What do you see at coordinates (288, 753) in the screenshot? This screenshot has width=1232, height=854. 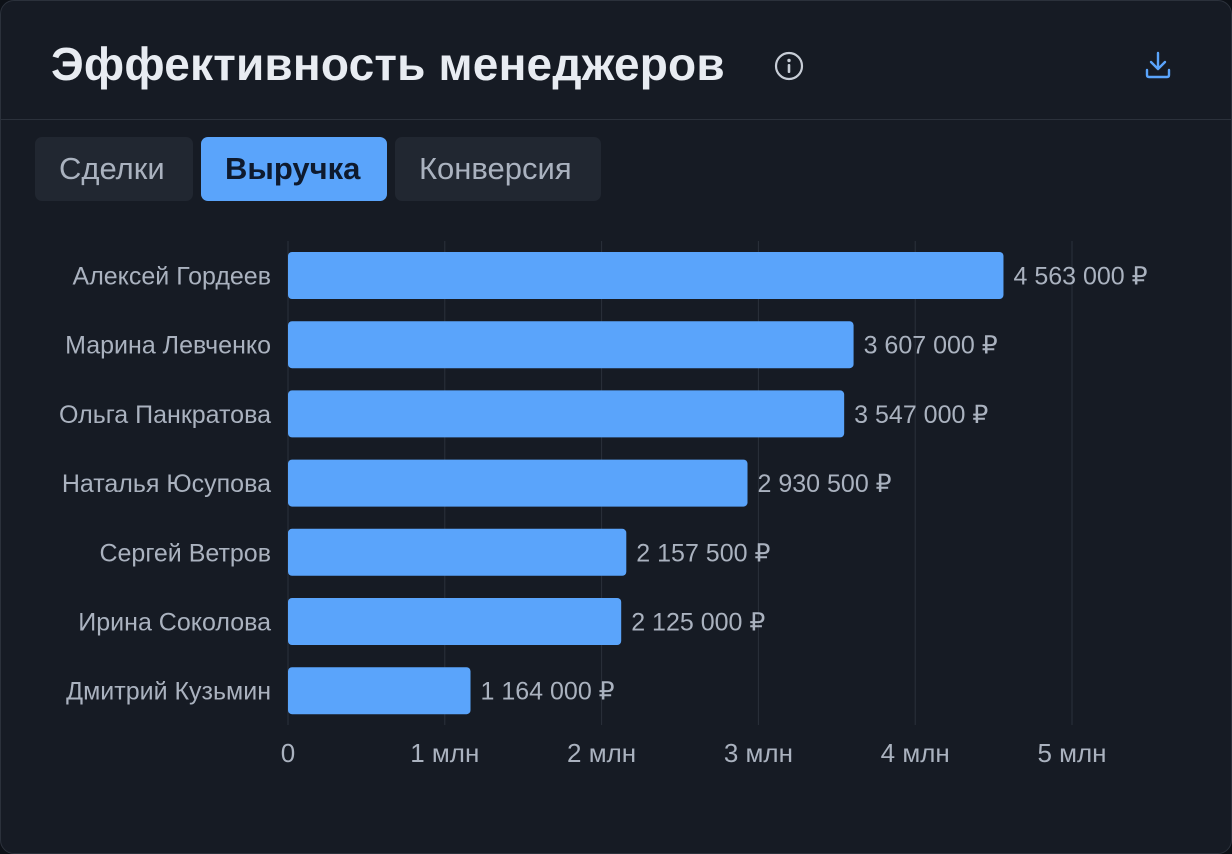 I see `x-tick-label: 0` at bounding box center [288, 753].